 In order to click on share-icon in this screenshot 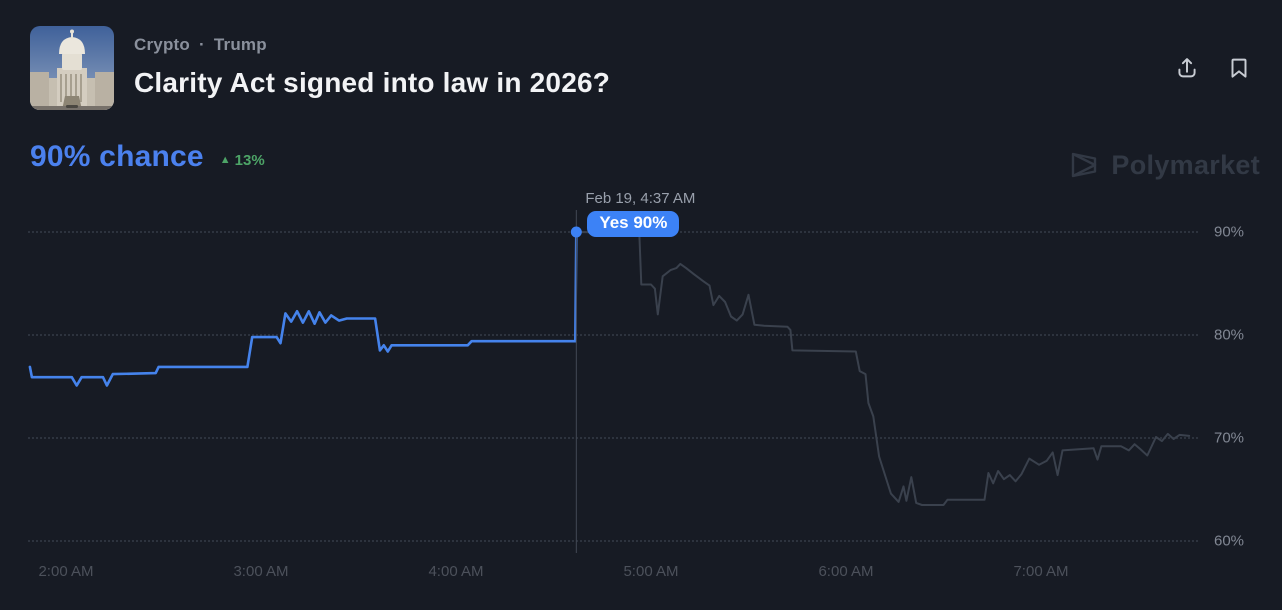, I will do `click(1187, 68)`.